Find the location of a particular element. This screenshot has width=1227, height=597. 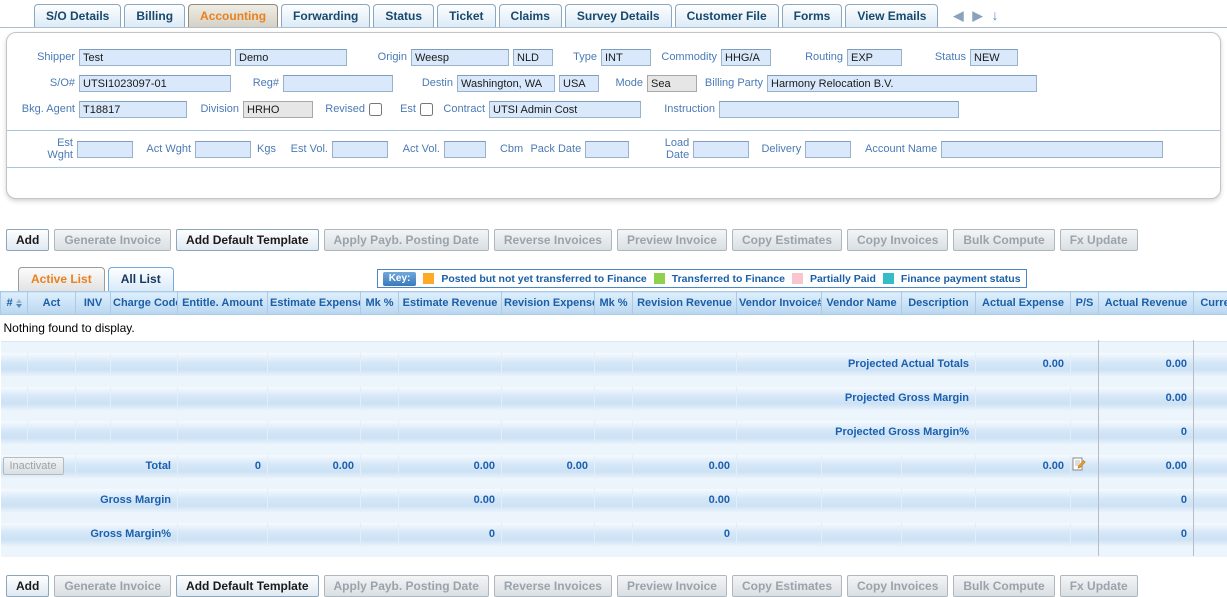

col-act: Act is located at coordinates (52, 303).